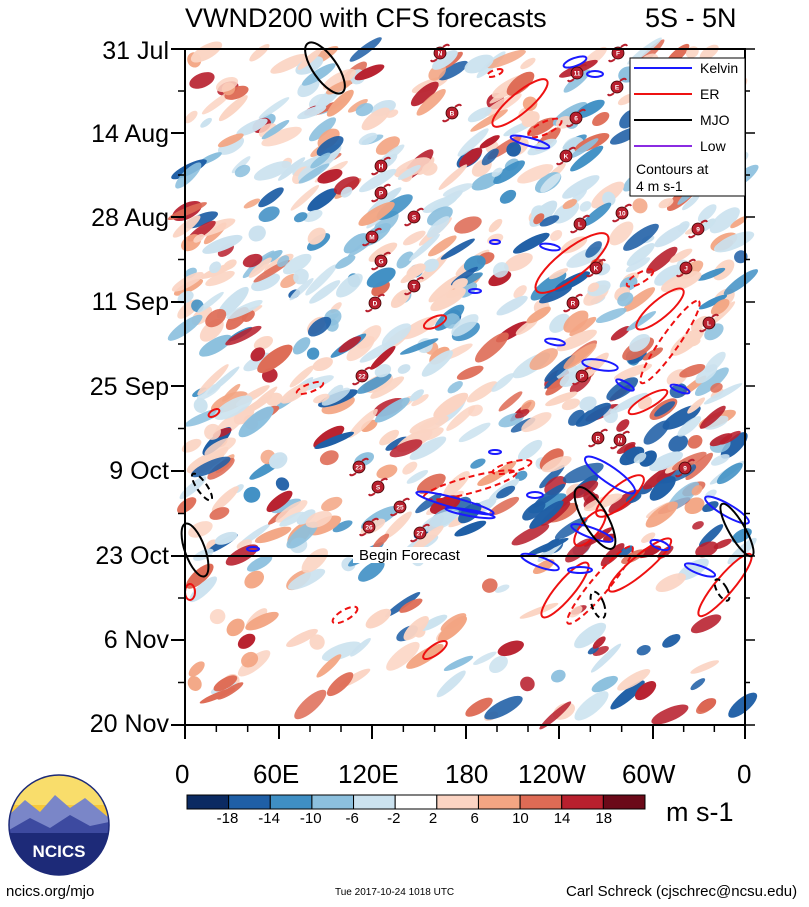 The height and width of the screenshot is (907, 809). Describe the element at coordinates (622, 214) in the screenshot. I see `storm-label: 10` at that location.